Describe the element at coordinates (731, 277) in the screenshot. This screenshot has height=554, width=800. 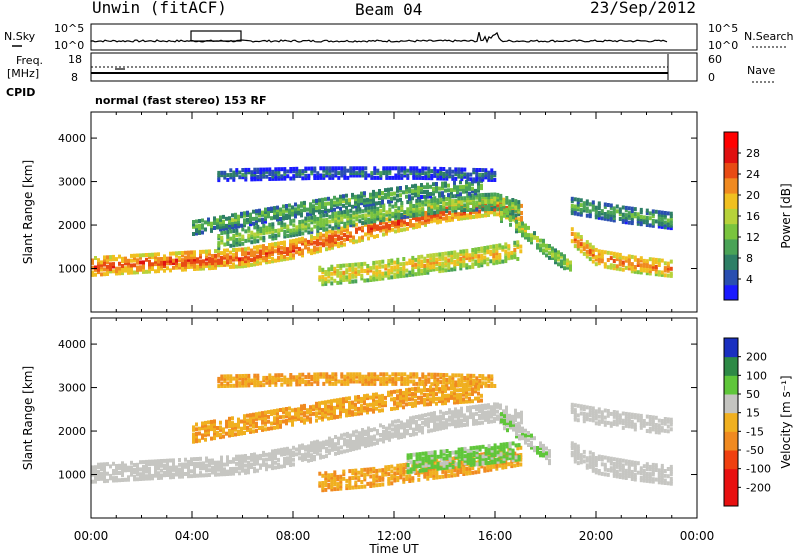
I see `colorbar-segment` at that location.